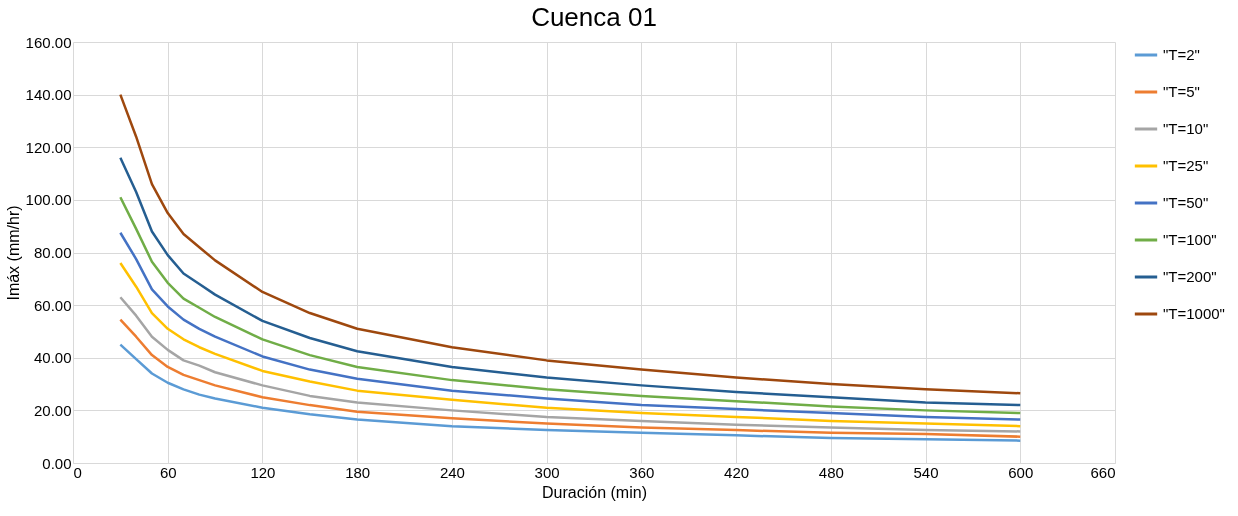 The image size is (1238, 516). I want to click on x-axis-title: Duración (min), so click(594, 492).